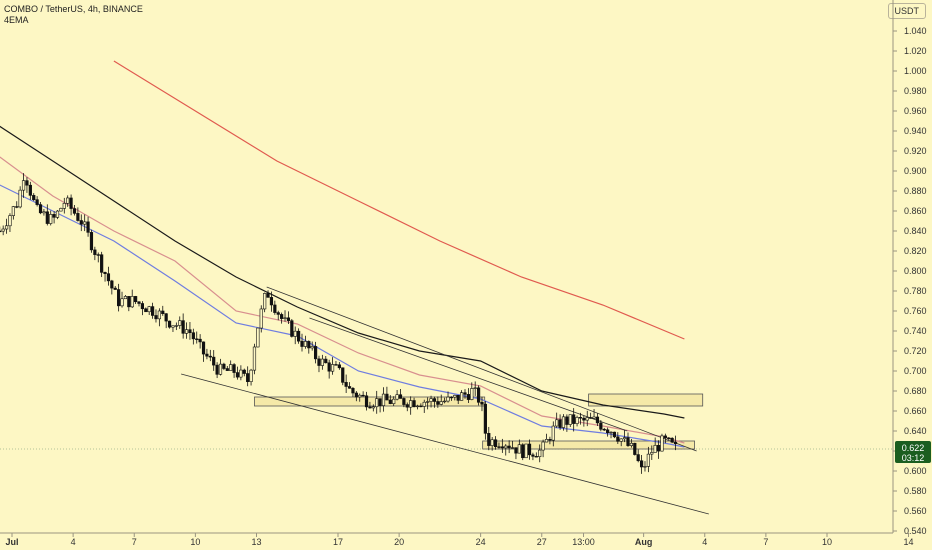  Describe the element at coordinates (704, 542) in the screenshot. I see `x-tick-label: 4` at that location.